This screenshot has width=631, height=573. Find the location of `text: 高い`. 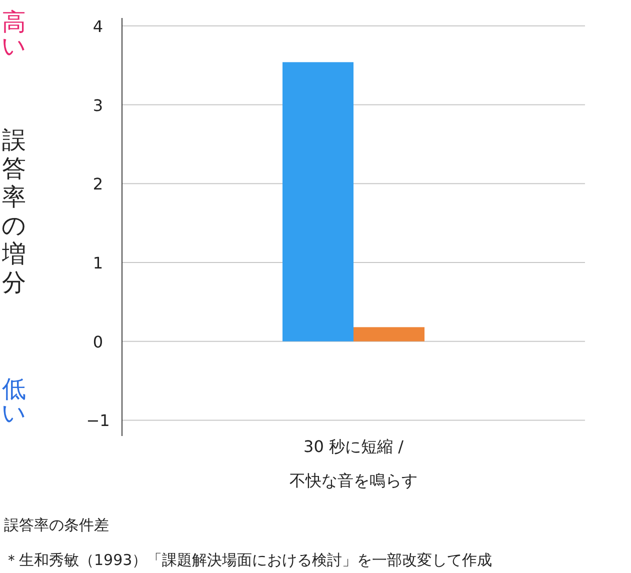

text: 高い is located at coordinates (14, 34).